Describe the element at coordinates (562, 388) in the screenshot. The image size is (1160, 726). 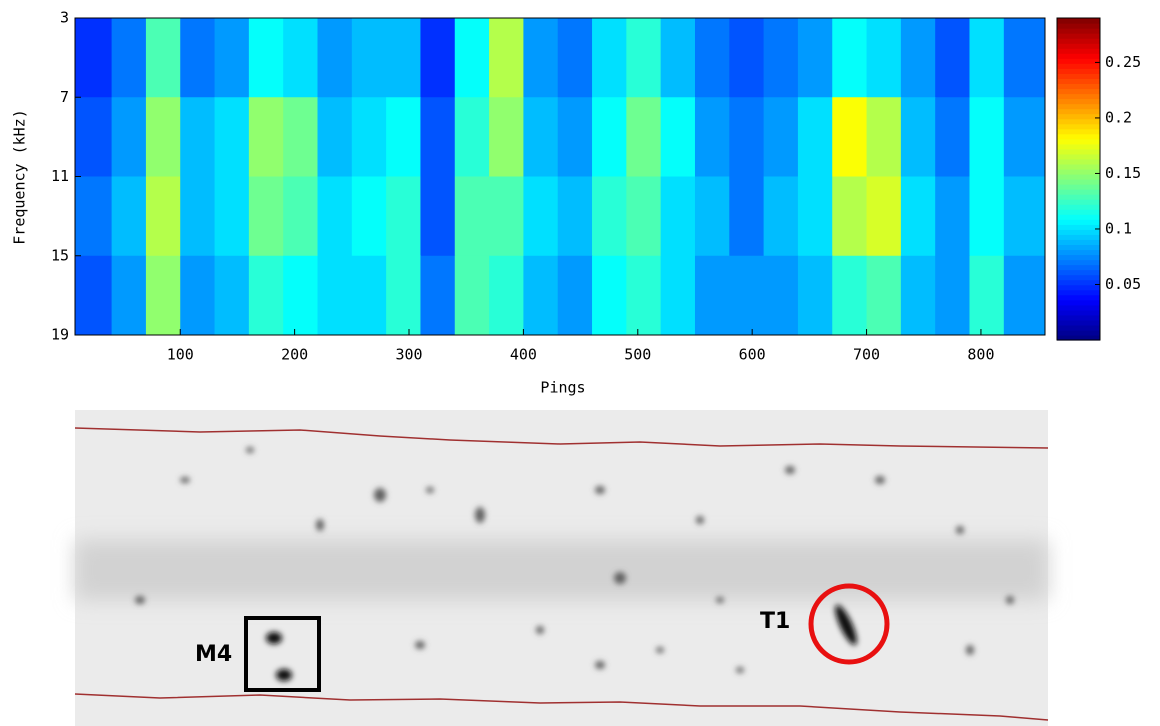
I see `x-axis-label: Pings` at that location.